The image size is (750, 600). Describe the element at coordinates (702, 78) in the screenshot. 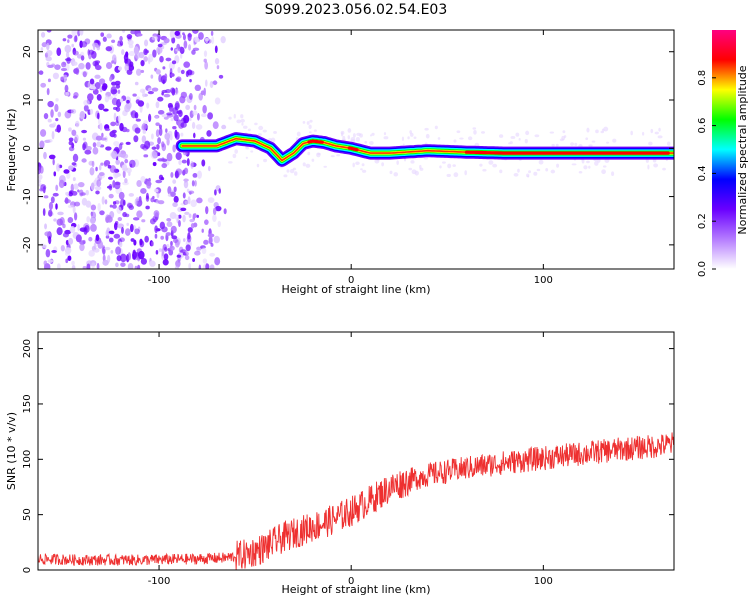

I see `colorbar-tick-label: 0.8` at that location.